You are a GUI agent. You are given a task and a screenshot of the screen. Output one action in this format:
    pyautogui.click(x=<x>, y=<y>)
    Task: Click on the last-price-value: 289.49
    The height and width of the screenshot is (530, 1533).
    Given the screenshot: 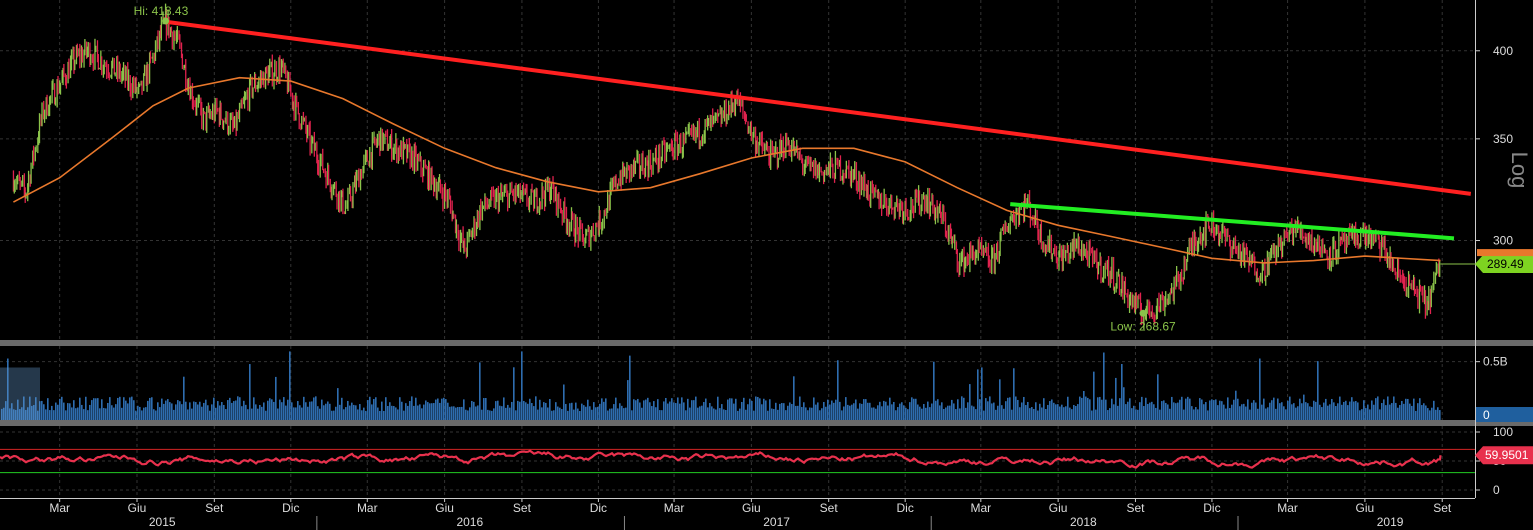 What is the action you would take?
    pyautogui.click(x=1505, y=264)
    